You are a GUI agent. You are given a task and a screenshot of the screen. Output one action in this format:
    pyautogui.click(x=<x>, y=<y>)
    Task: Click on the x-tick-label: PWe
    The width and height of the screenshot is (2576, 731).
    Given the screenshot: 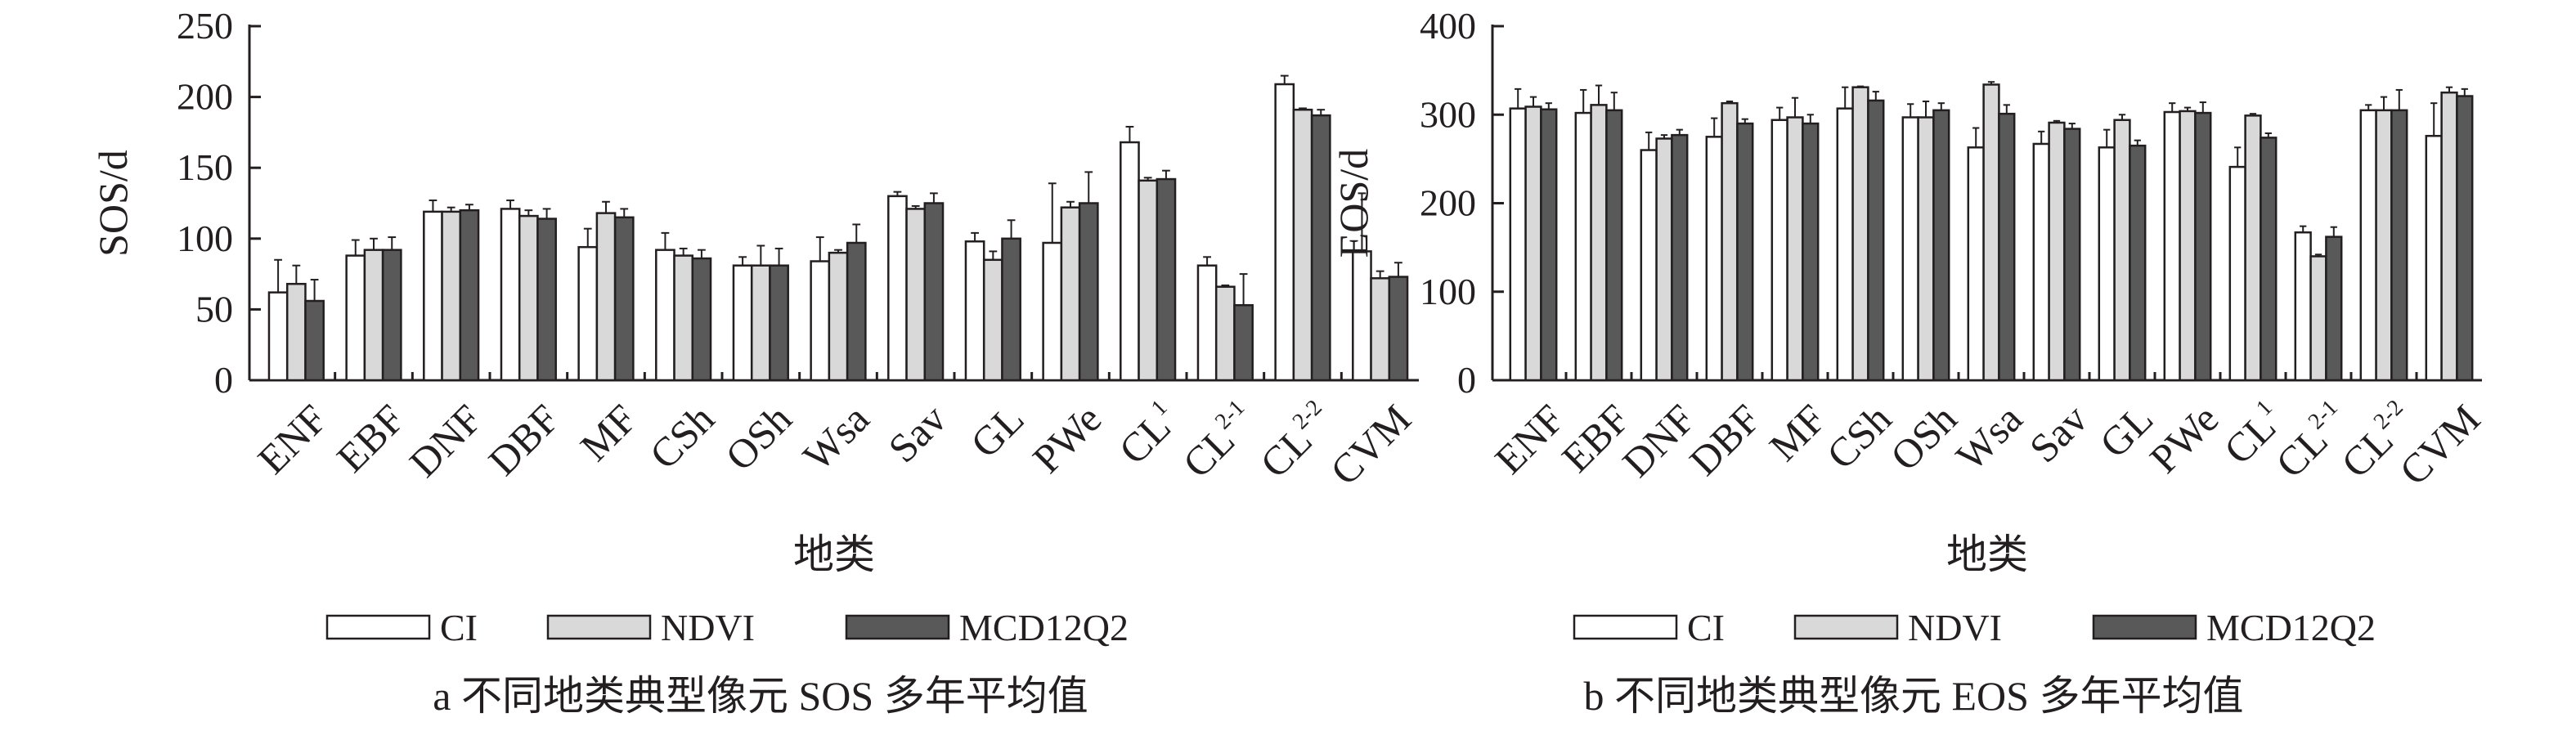 What is the action you would take?
    pyautogui.click(x=1067, y=439)
    